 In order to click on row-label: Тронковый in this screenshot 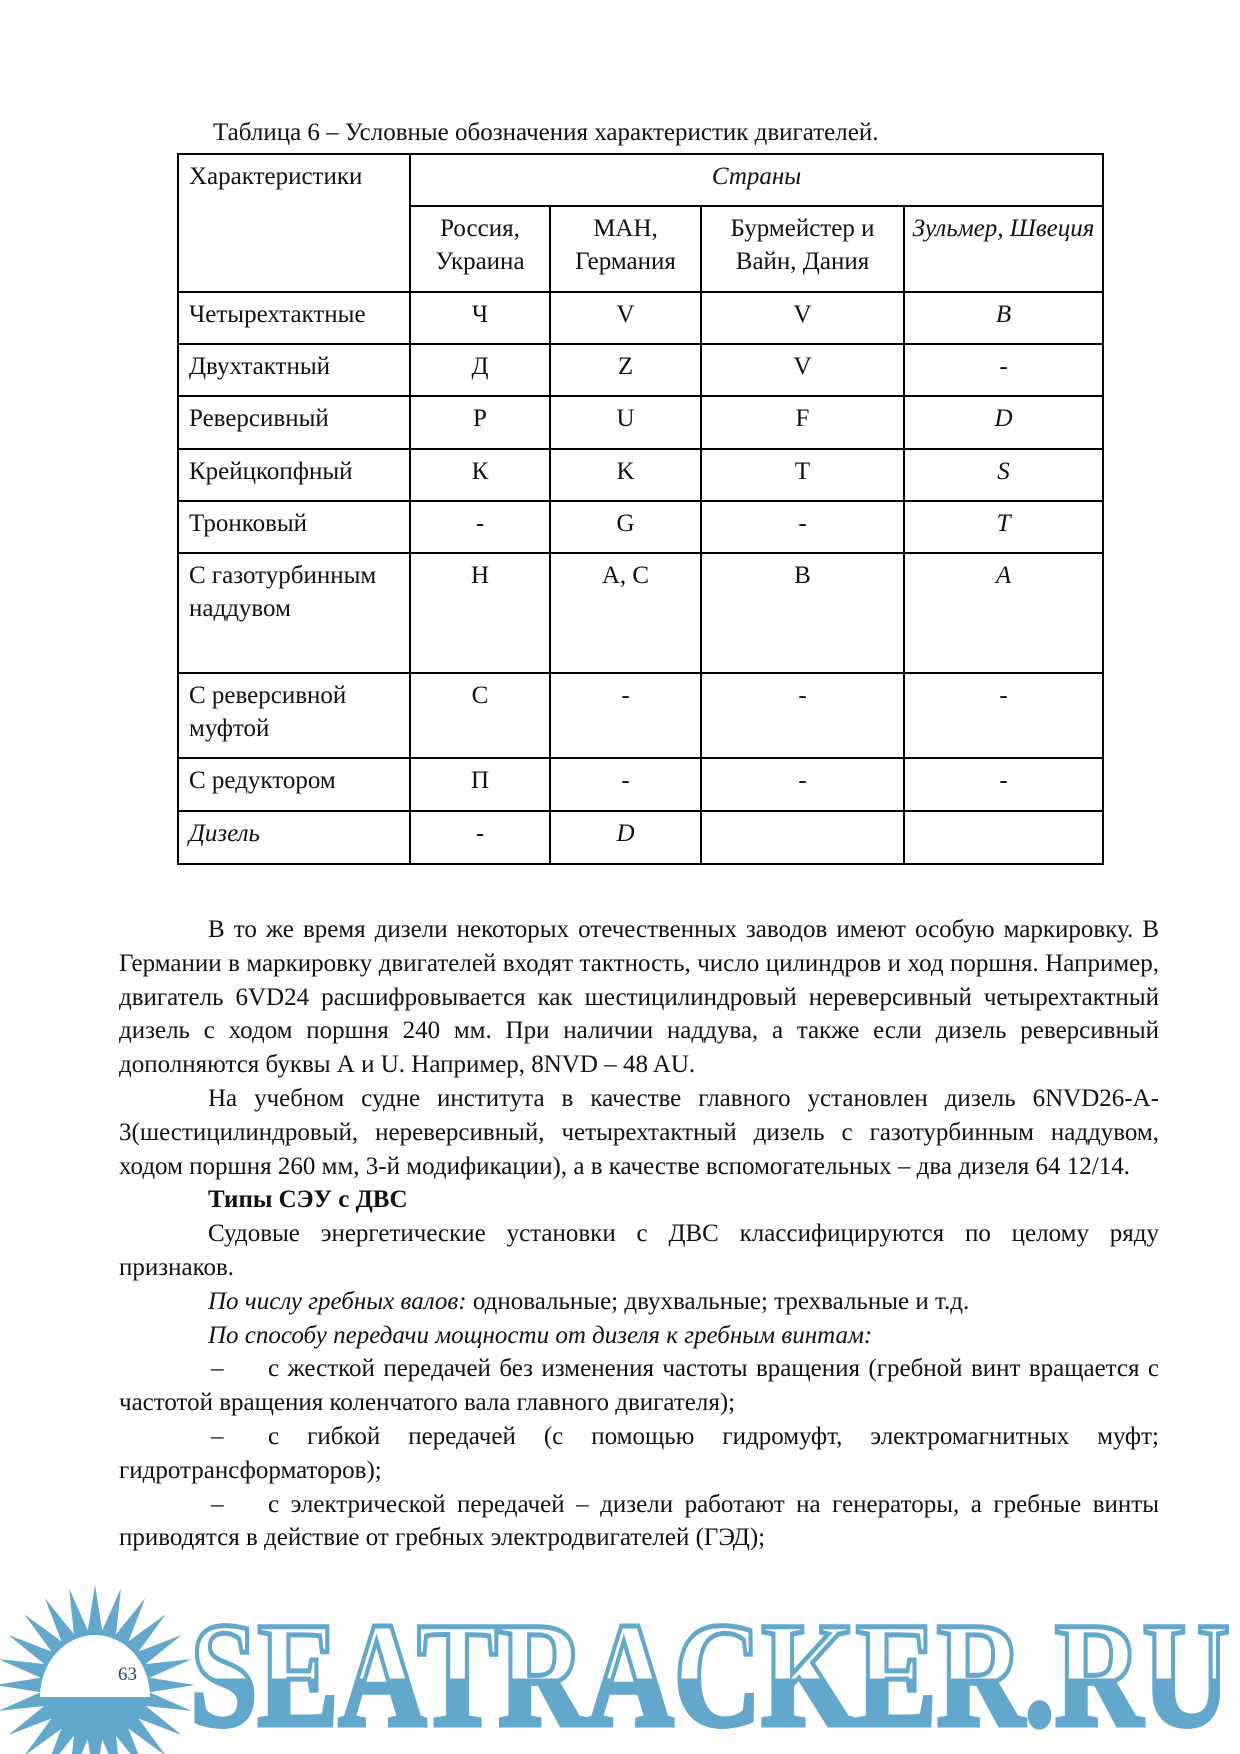, I will do `click(294, 527)`.